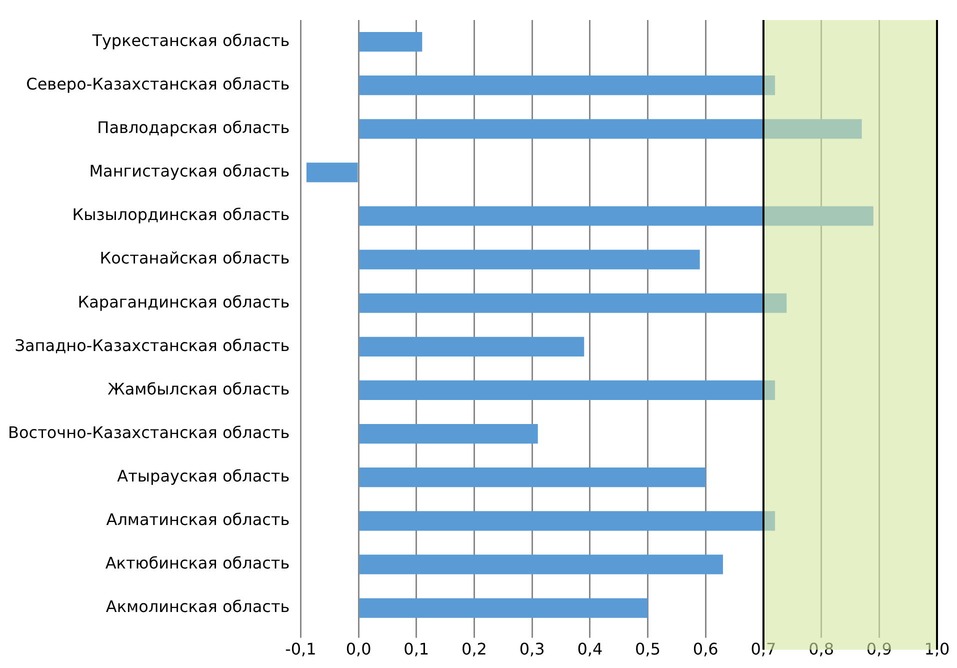 This screenshot has height=668, width=957. I want to click on y-tick-label: Мангистауская область, so click(189, 171).